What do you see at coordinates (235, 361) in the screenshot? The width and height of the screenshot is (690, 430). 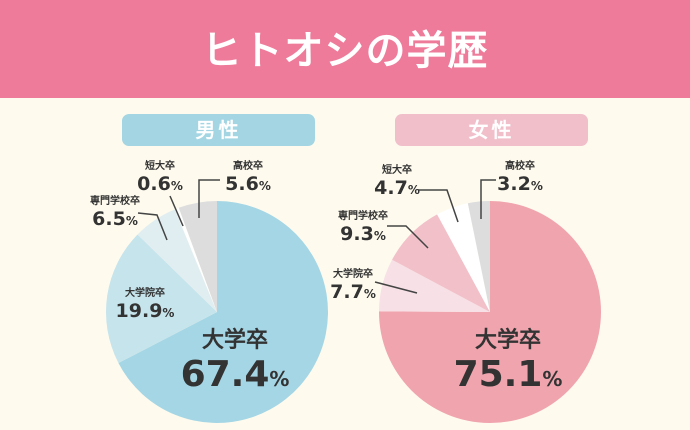 I see `male-label-大学卒: 大学卒 67.4%` at bounding box center [235, 361].